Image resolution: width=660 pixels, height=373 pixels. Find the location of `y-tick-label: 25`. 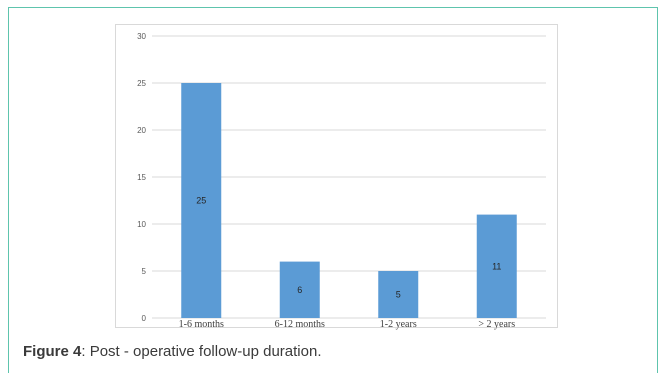

y-tick-label: 25 is located at coordinates (141, 83).